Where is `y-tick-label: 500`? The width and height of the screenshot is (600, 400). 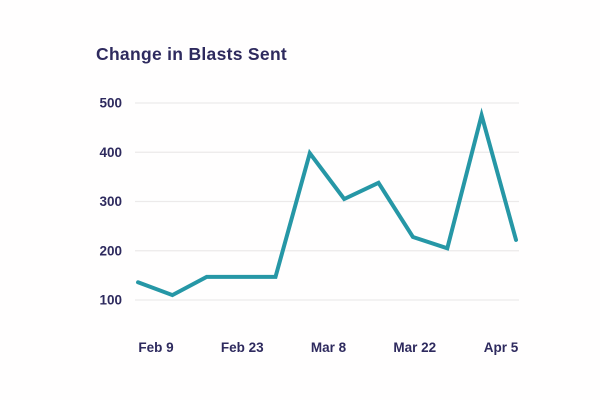 y-tick-label: 500 is located at coordinates (110, 103).